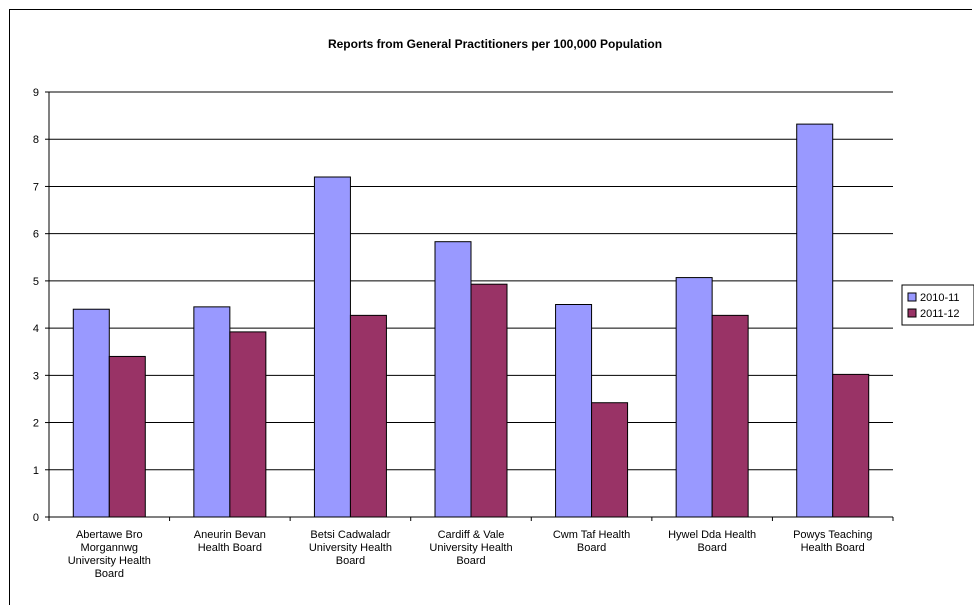 This screenshot has height=605, width=974. What do you see at coordinates (36, 376) in the screenshot?
I see `y-tick-label: 3` at bounding box center [36, 376].